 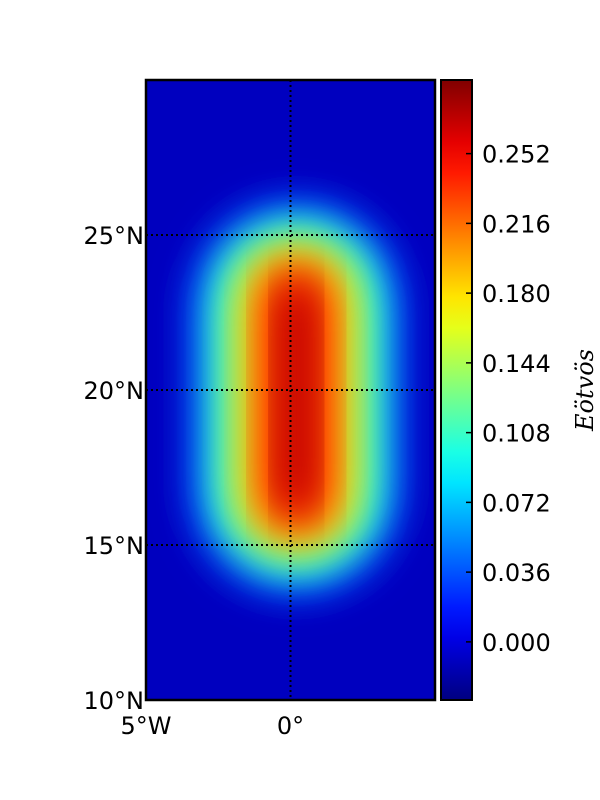 What do you see at coordinates (146, 726) in the screenshot?
I see `lon-tick-label: 5°W` at bounding box center [146, 726].